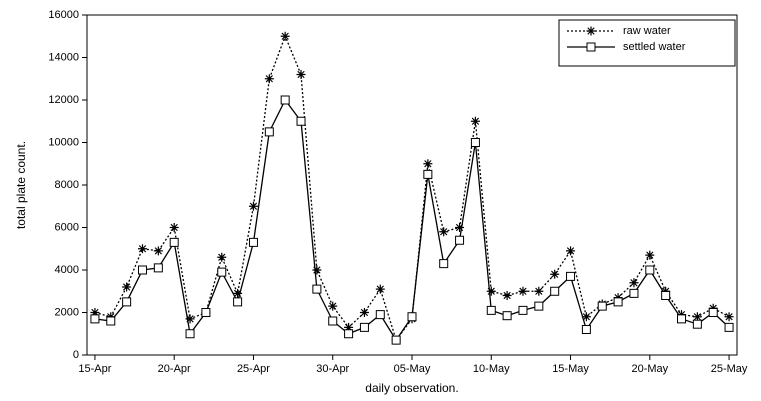  Describe the element at coordinates (570, 369) in the screenshot. I see `x-tick-label: 15-May` at that location.